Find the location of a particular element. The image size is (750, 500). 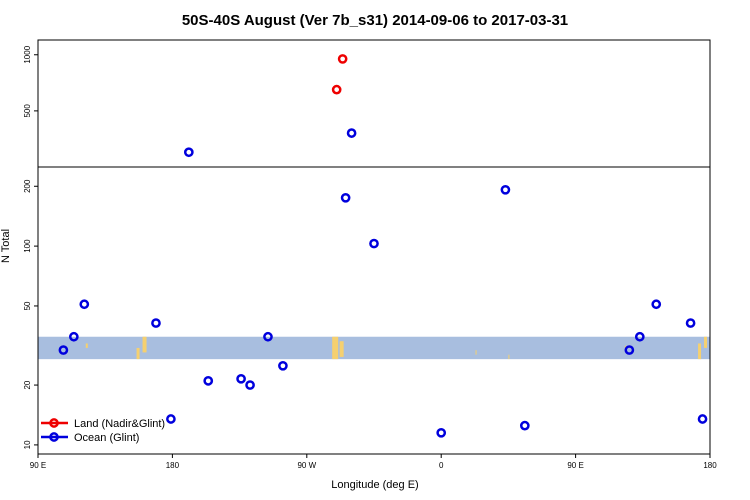

legend-land-label: Land (Nadir&Glint) is located at coordinates (119, 424).